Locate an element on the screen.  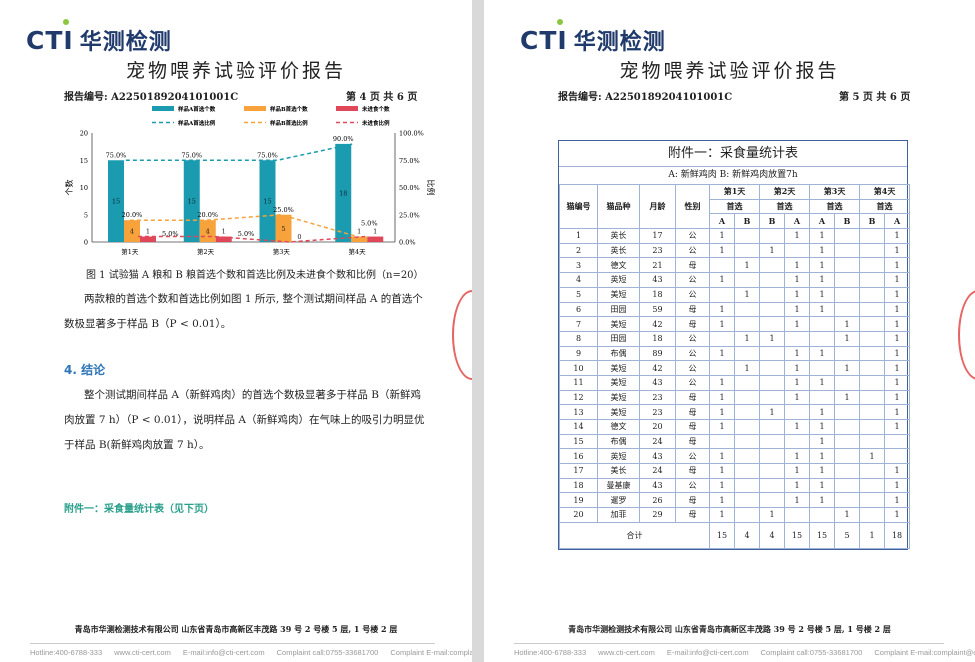
total-cell: 4 is located at coordinates (747, 535).